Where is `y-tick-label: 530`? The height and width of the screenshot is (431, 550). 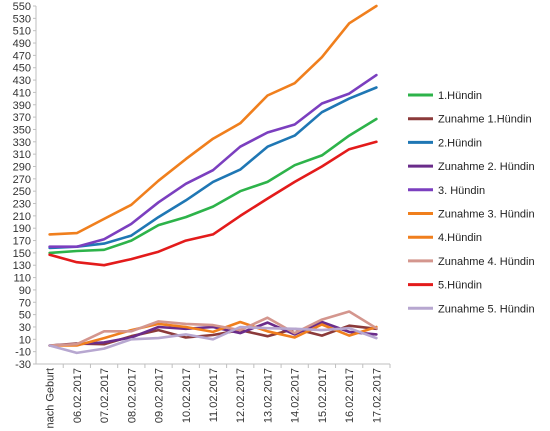
y-tick-label: 530 is located at coordinates (22, 19).